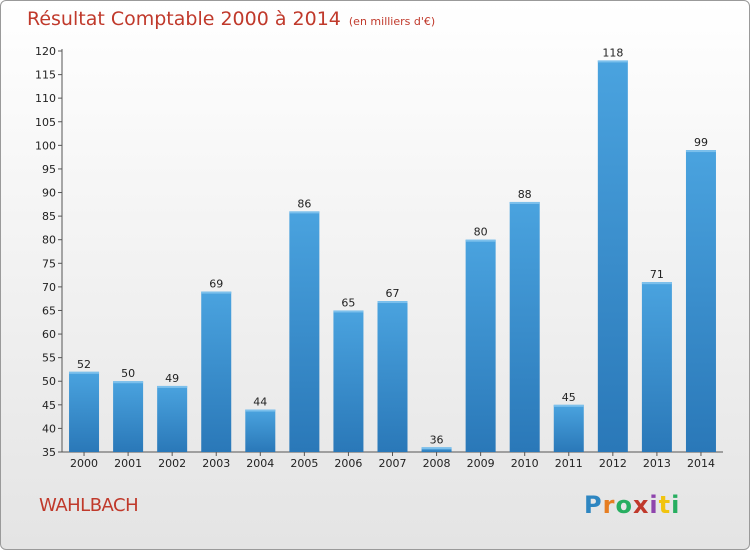  Describe the element at coordinates (481, 232) in the screenshot. I see `data-label: 80` at that location.